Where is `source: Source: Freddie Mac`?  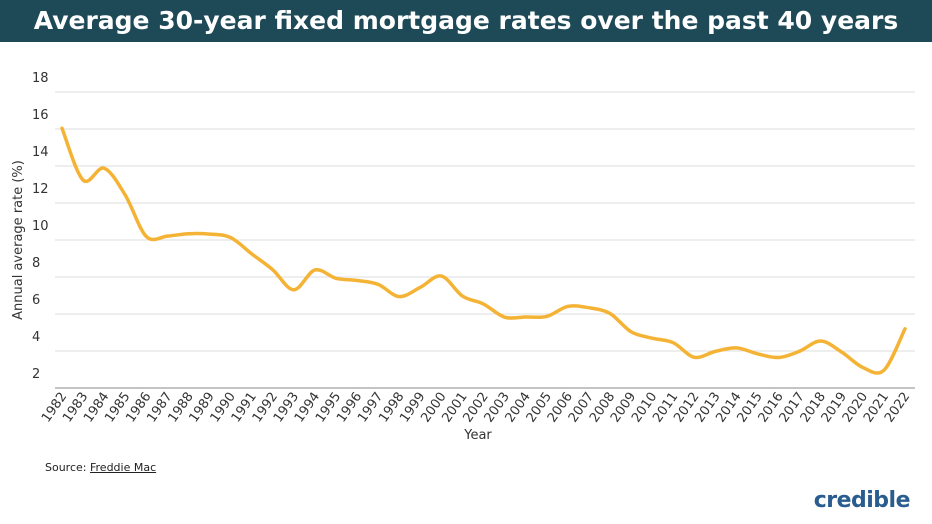 source: Source: Freddie Mac is located at coordinates (100, 467).